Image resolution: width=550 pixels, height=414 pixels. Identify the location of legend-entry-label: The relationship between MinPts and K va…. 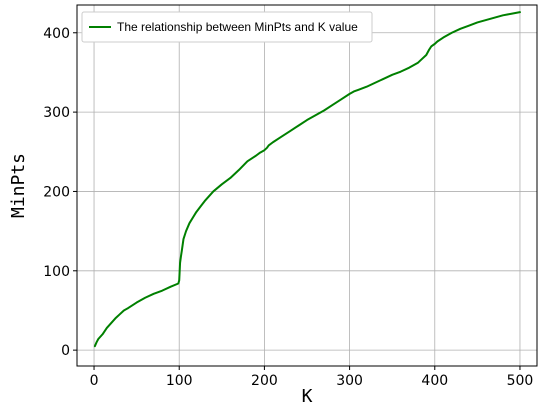
(237, 27).